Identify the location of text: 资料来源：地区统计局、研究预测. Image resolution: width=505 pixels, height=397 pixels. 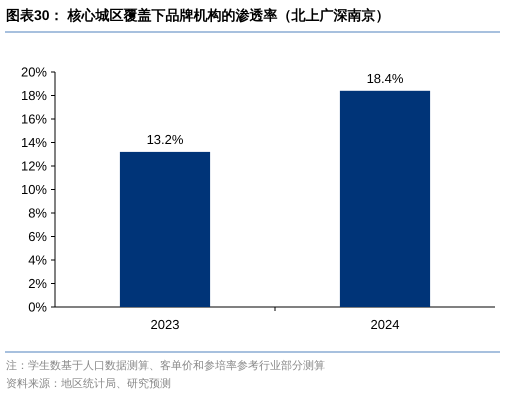
(88, 383).